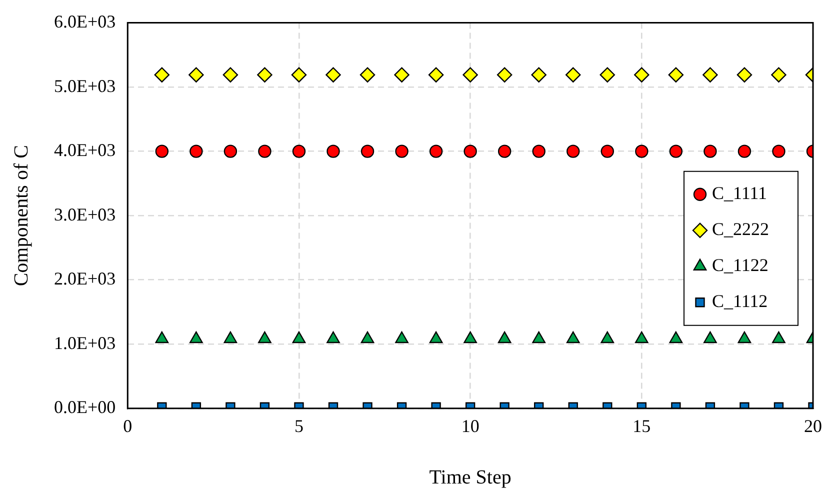 The height and width of the screenshot is (502, 830). I want to click on legend-label: C_2222, so click(741, 229).